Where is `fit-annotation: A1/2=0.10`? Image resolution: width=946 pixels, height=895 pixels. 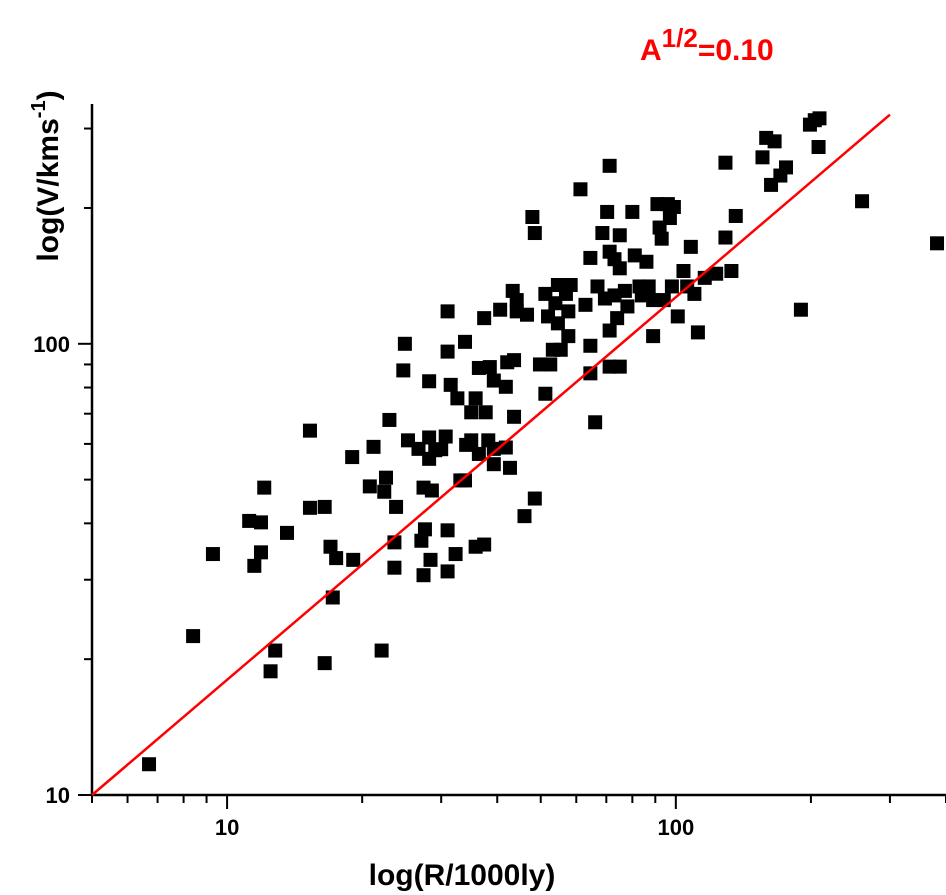 fit-annotation: A1/2=0.10 is located at coordinates (707, 45).